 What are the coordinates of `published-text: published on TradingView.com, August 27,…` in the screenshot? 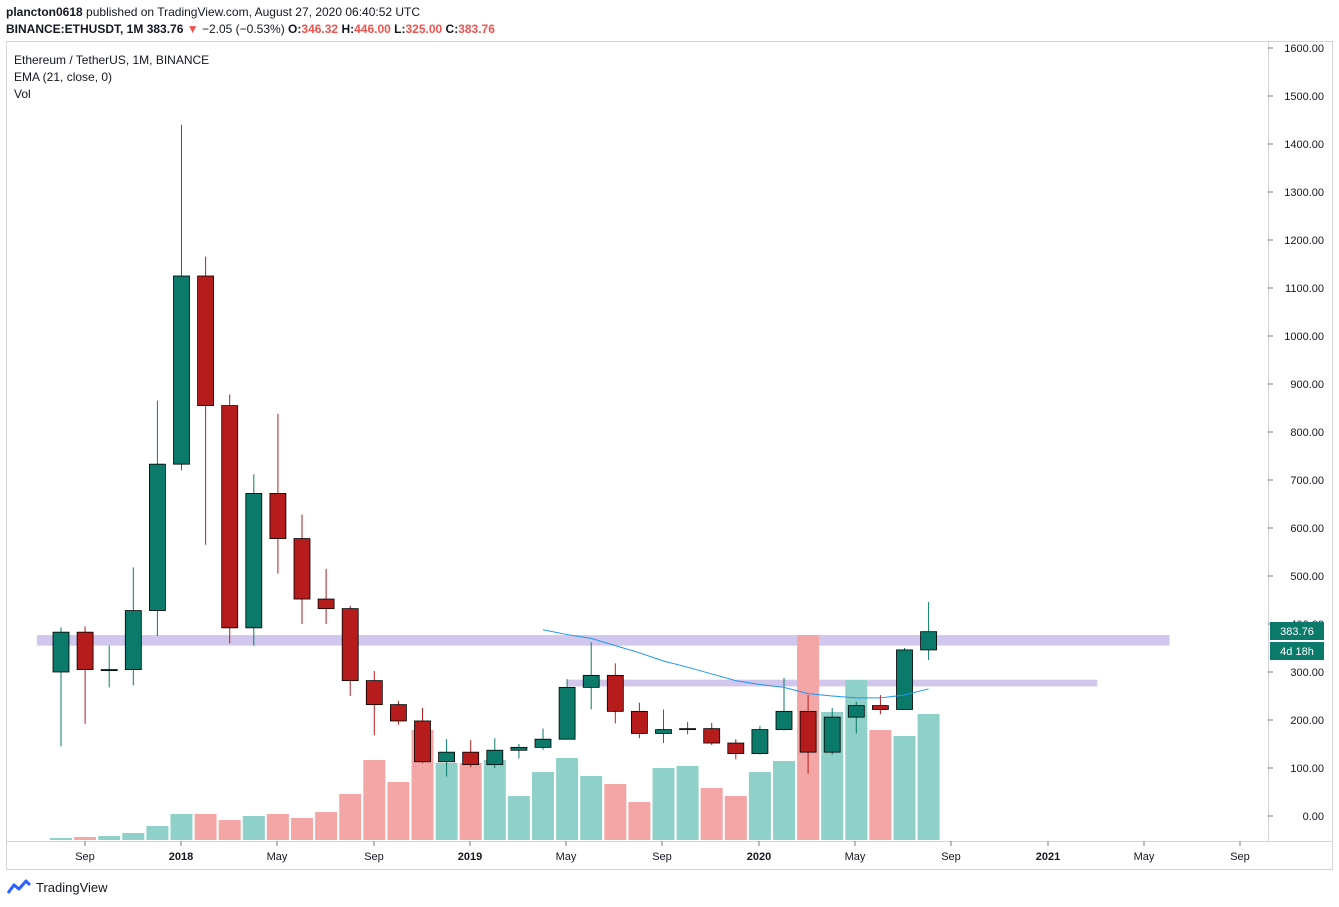 It's located at (253, 12).